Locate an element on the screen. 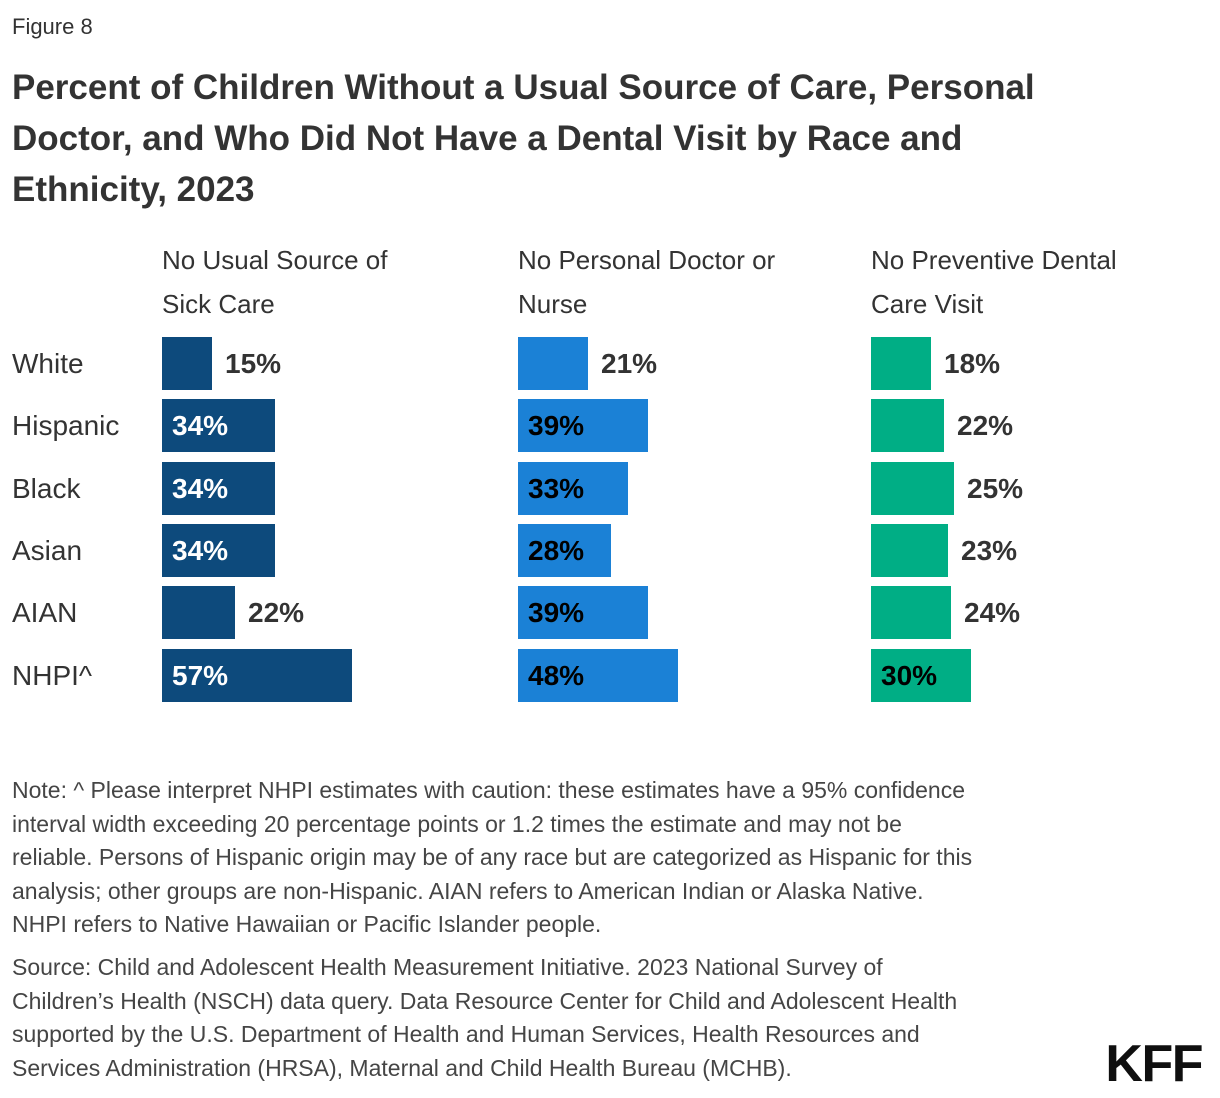 This screenshot has width=1220, height=1098. row-label: NHPI^ is located at coordinates (52, 675).